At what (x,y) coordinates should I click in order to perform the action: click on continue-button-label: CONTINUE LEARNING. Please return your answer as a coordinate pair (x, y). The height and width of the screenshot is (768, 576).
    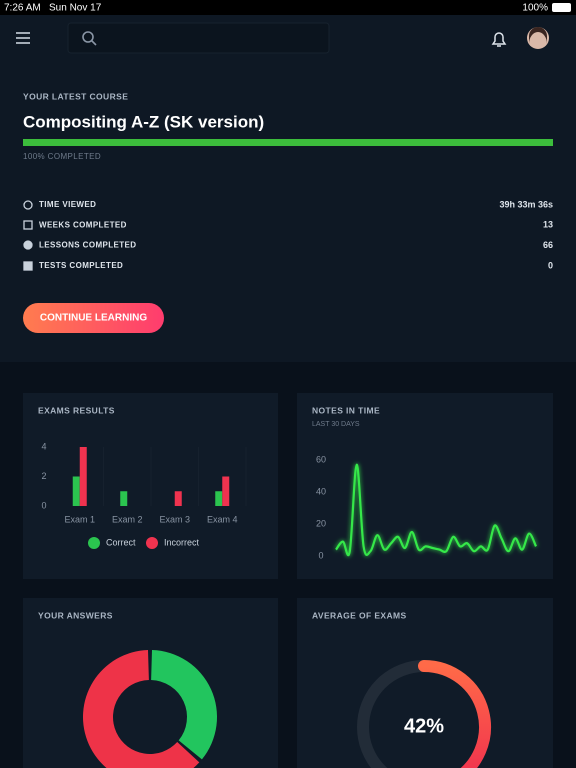
    Looking at the image, I should click on (93, 318).